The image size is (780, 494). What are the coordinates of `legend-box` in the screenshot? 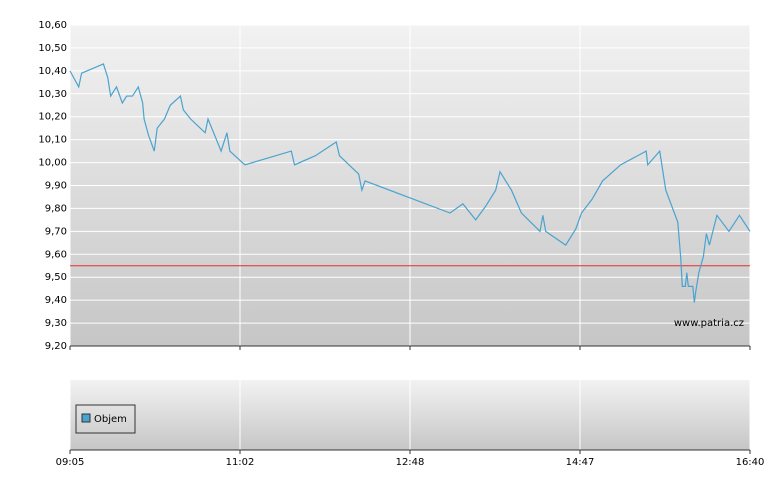 It's located at (105, 419).